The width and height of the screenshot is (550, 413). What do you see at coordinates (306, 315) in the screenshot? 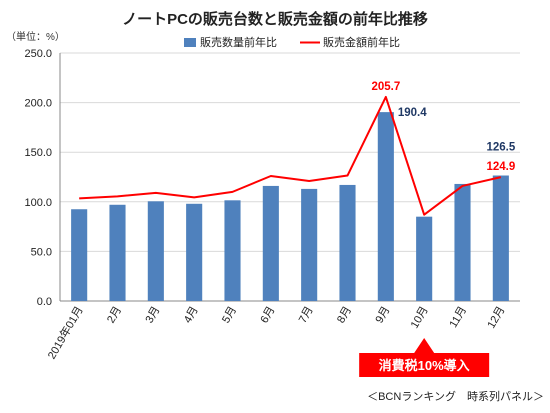
I see `x-tick-label: 7月` at bounding box center [306, 315].